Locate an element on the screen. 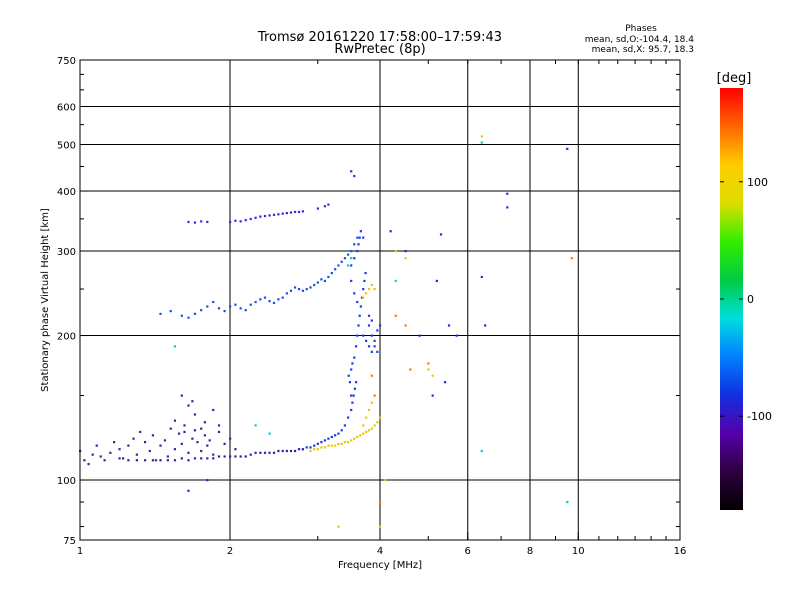  y-tick-label: 75 is located at coordinates (69, 541).